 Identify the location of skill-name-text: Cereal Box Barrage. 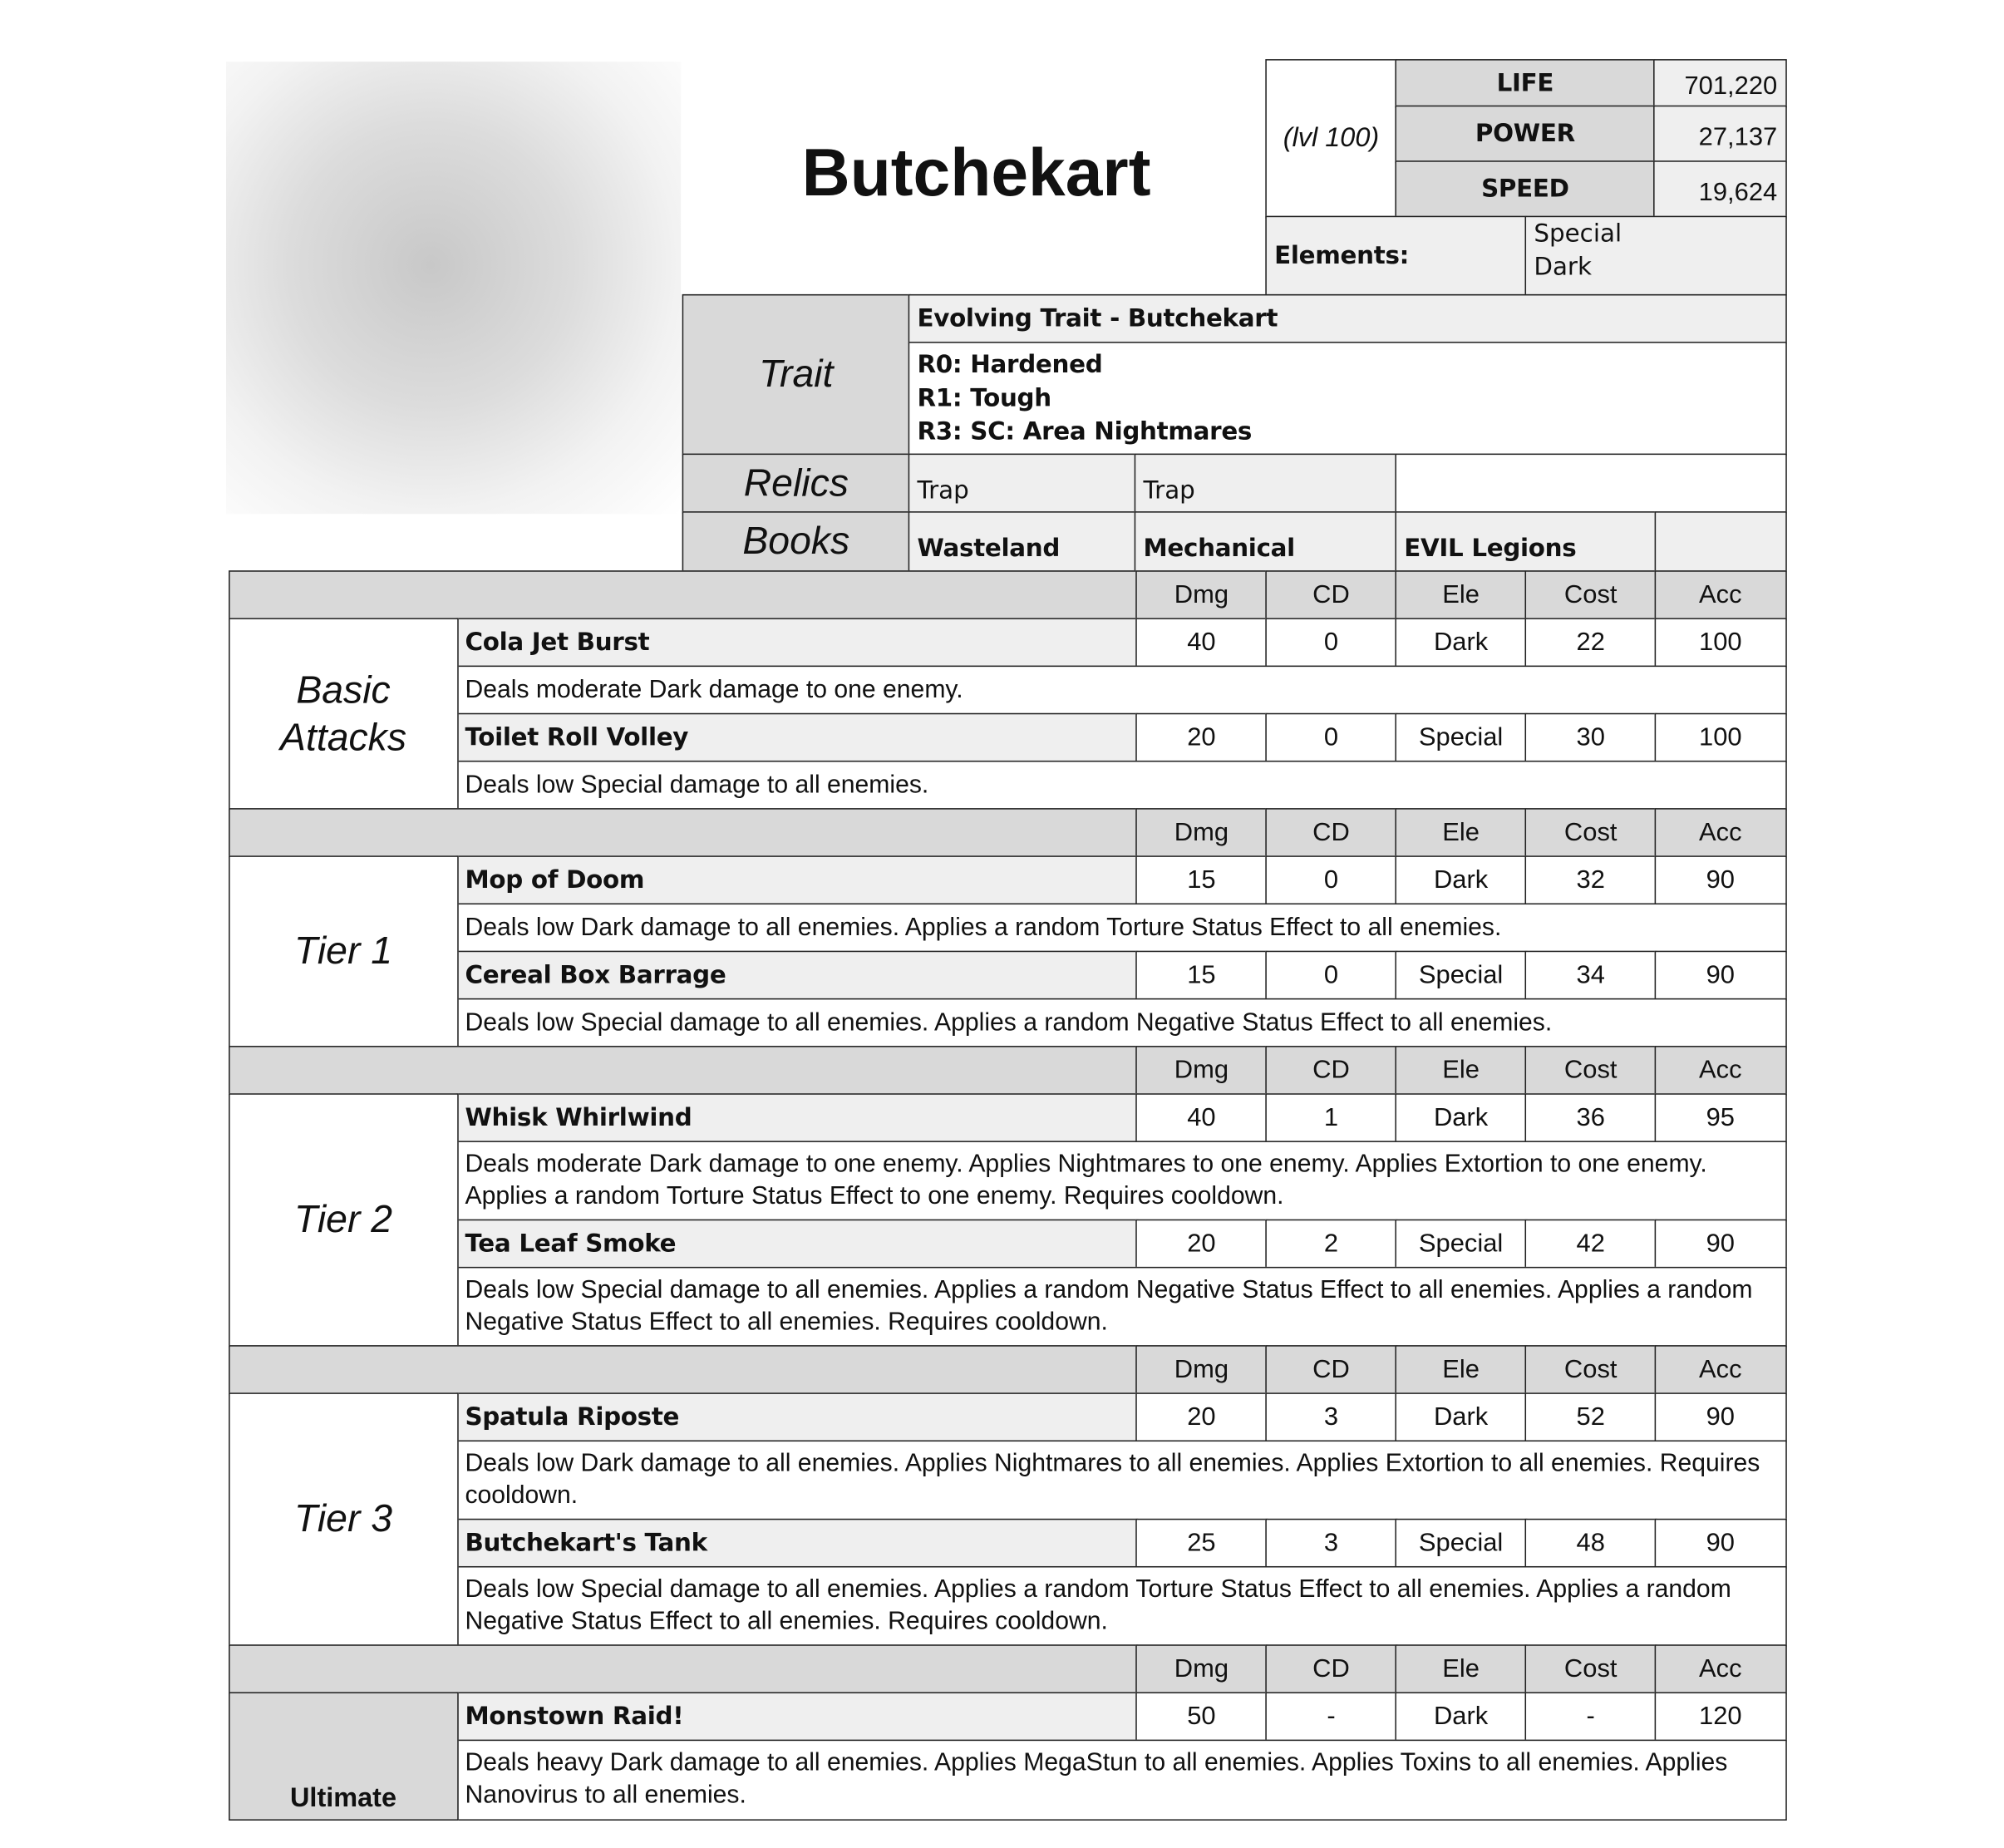
(596, 975).